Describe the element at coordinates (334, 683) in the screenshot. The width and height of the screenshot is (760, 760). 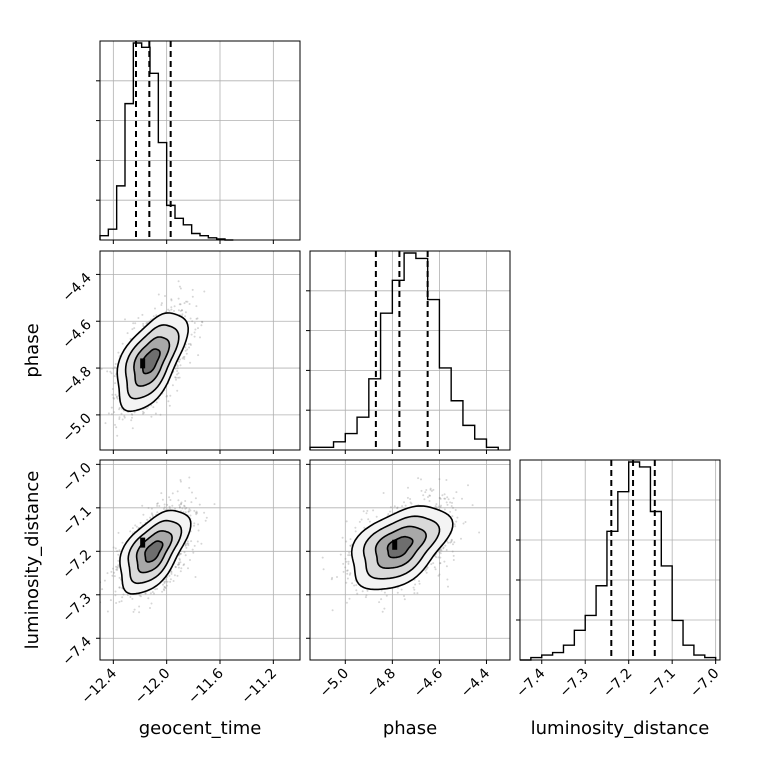
I see `x-tick-label-phase: −5.0` at that location.